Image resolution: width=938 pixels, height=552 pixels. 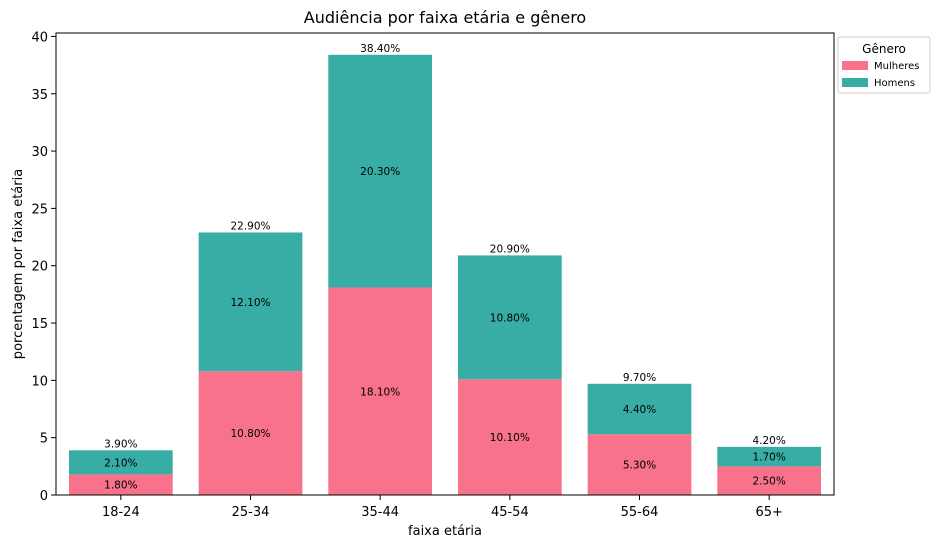 I want to click on chart-title: Audiência por faixa etária e gênero, so click(x=445, y=17).